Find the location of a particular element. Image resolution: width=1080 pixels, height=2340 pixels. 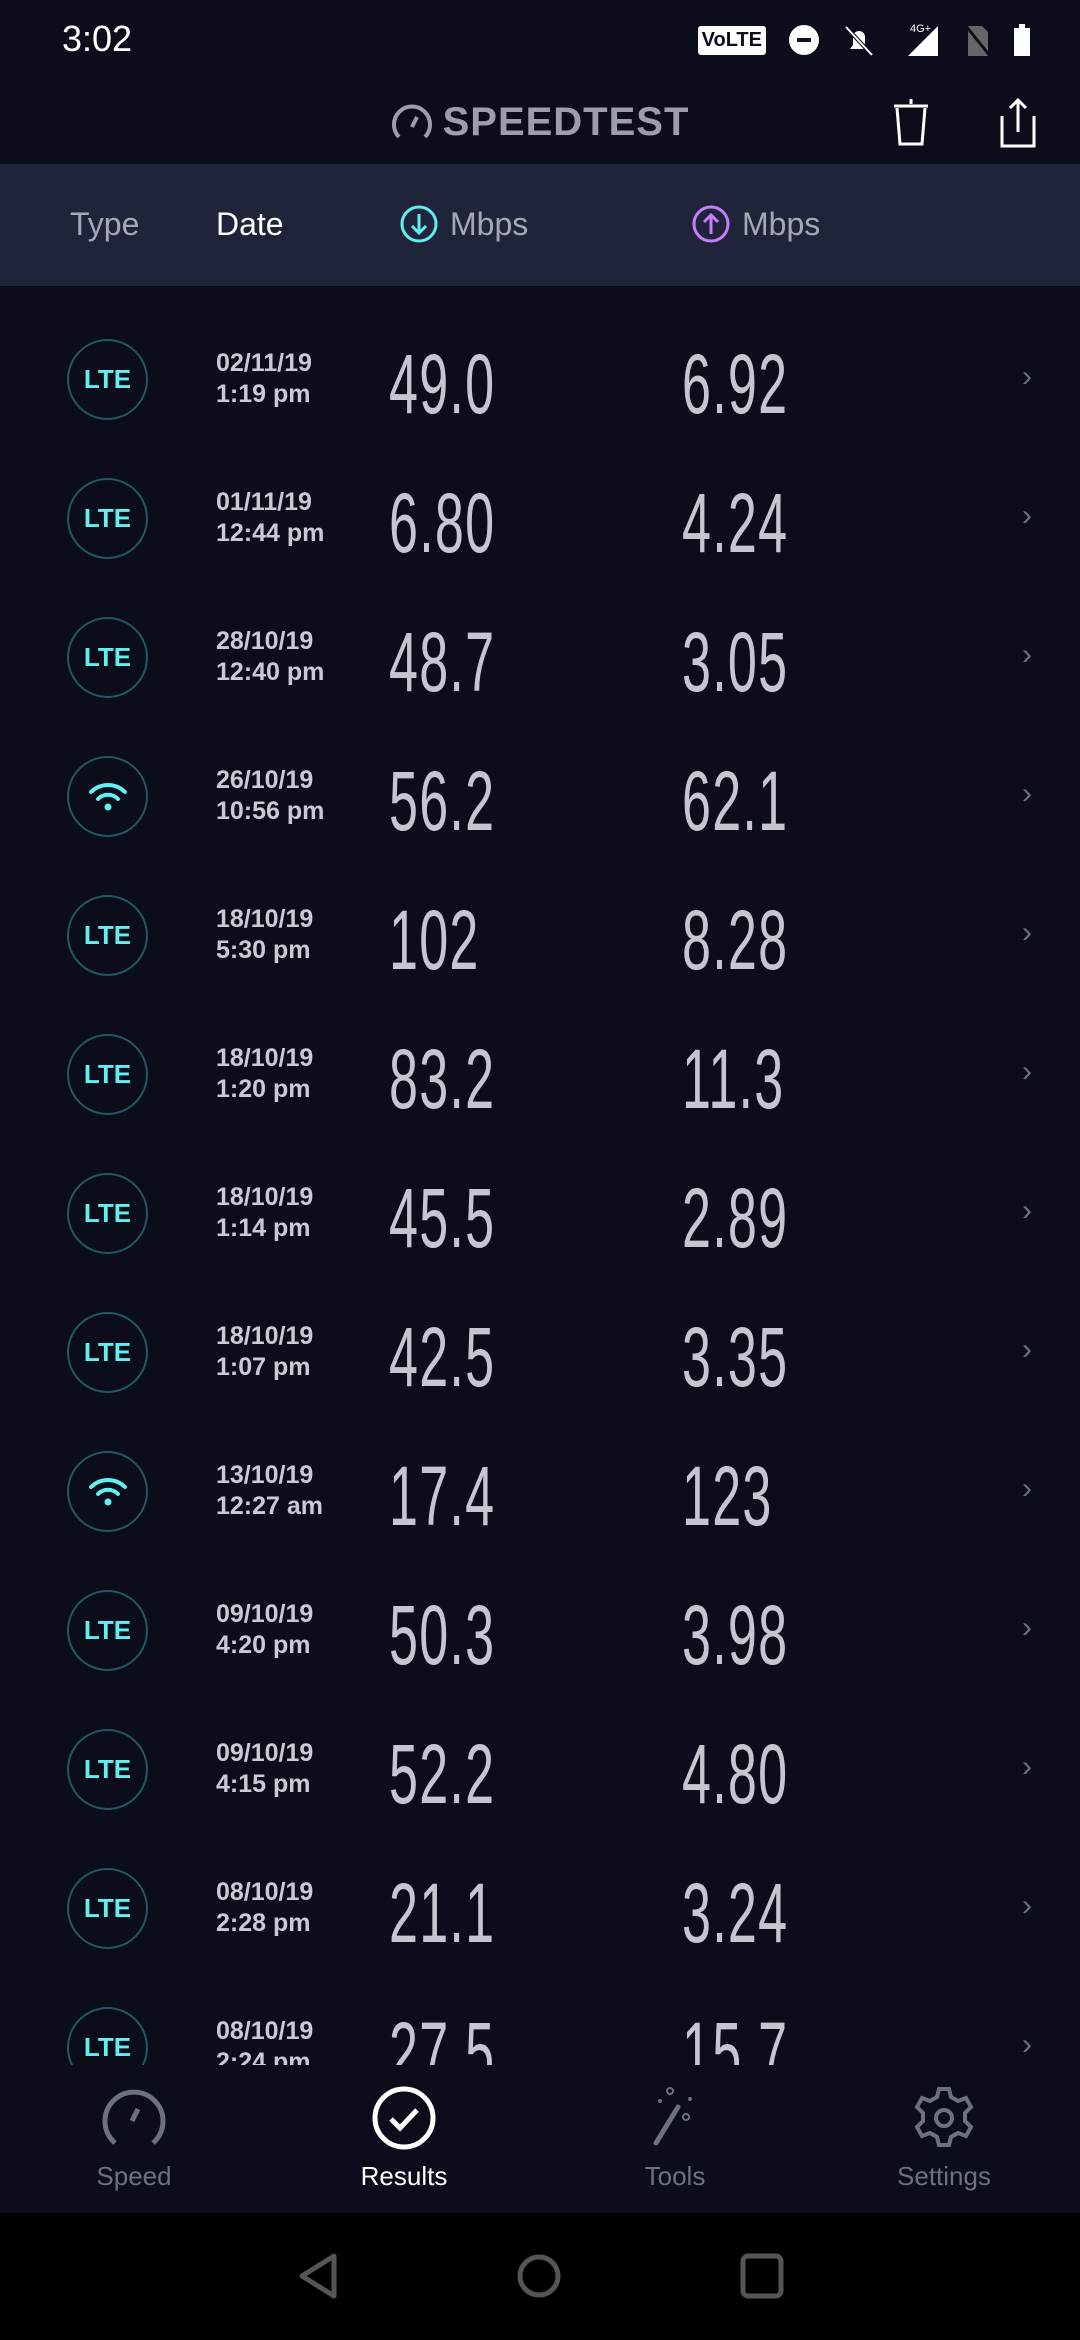

tab-tools: Tools is located at coordinates (675, 2138).